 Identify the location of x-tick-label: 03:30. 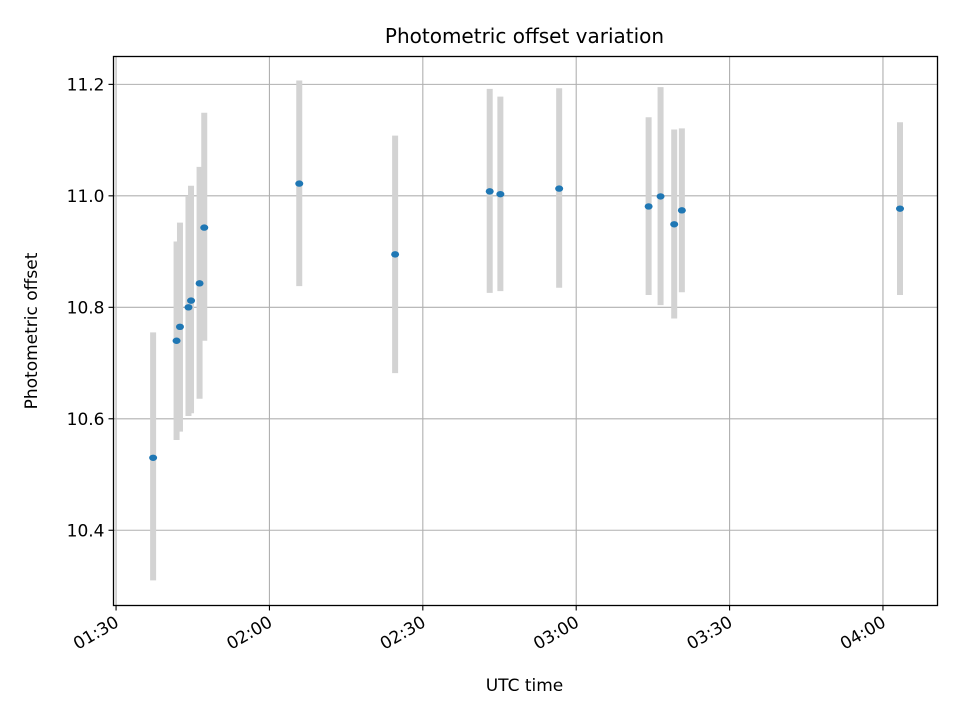
(710, 634).